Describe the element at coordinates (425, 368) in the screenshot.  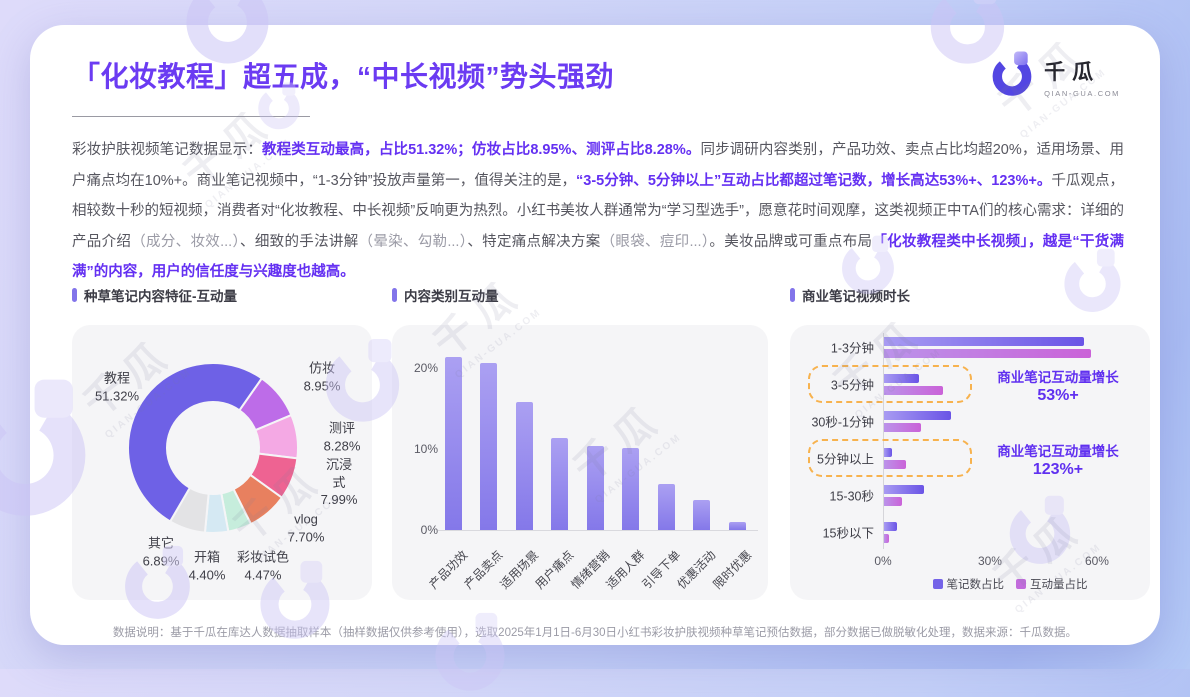
I see `y-tick-label: 20%` at that location.